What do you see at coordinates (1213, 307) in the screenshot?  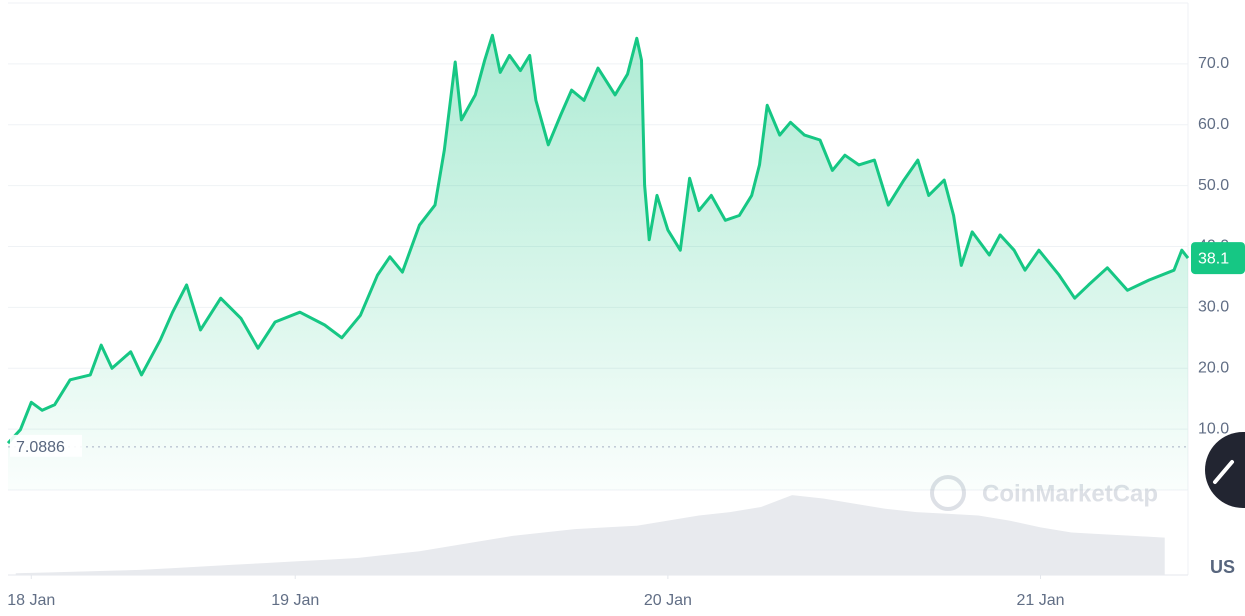 I see `y-tick-label: 30.0` at bounding box center [1213, 307].